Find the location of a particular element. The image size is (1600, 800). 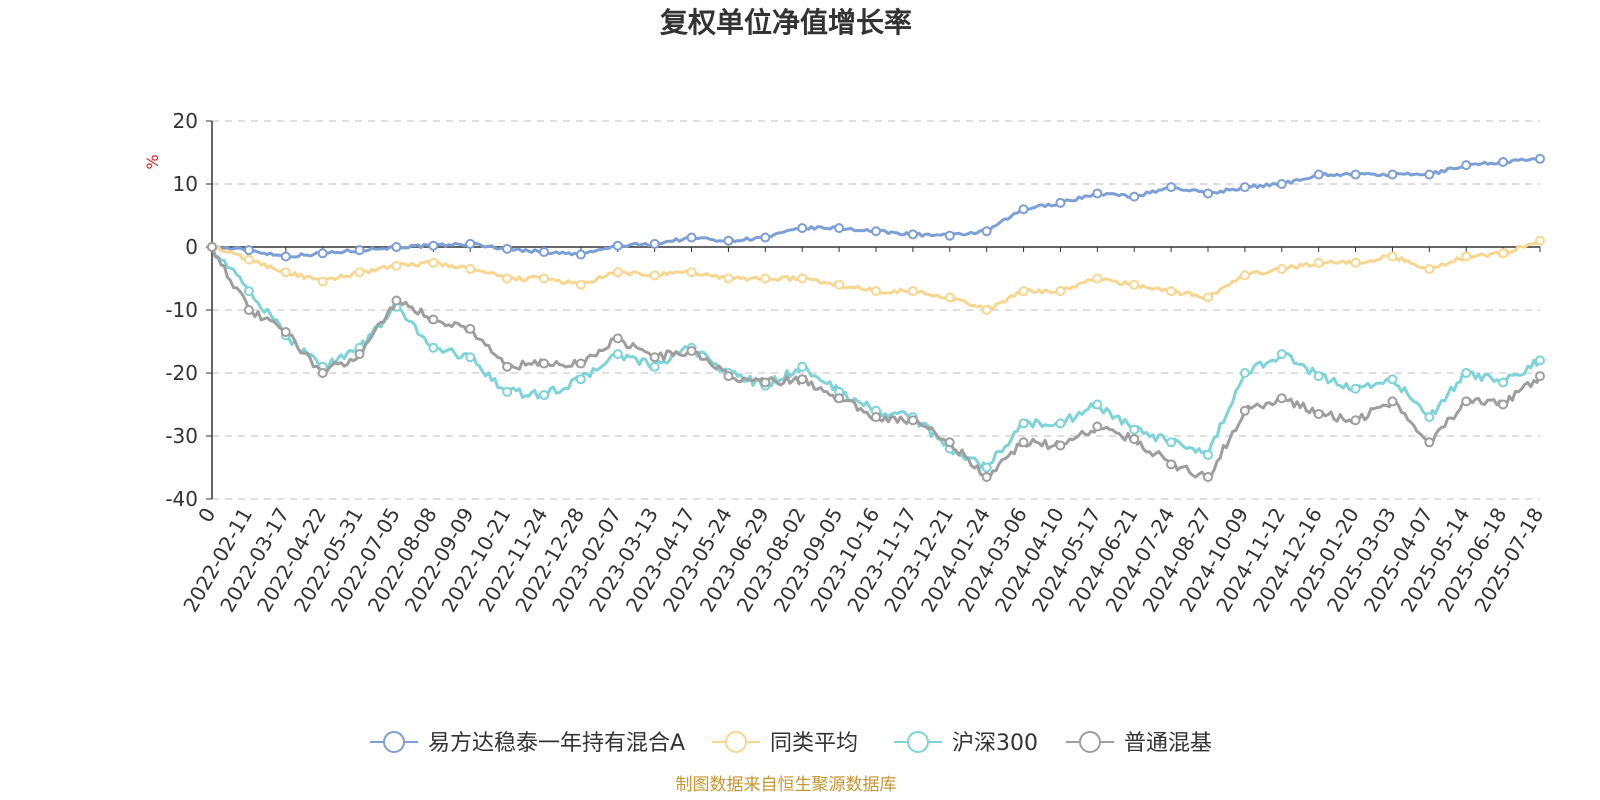

x-tick-label: 0 is located at coordinates (206, 515).